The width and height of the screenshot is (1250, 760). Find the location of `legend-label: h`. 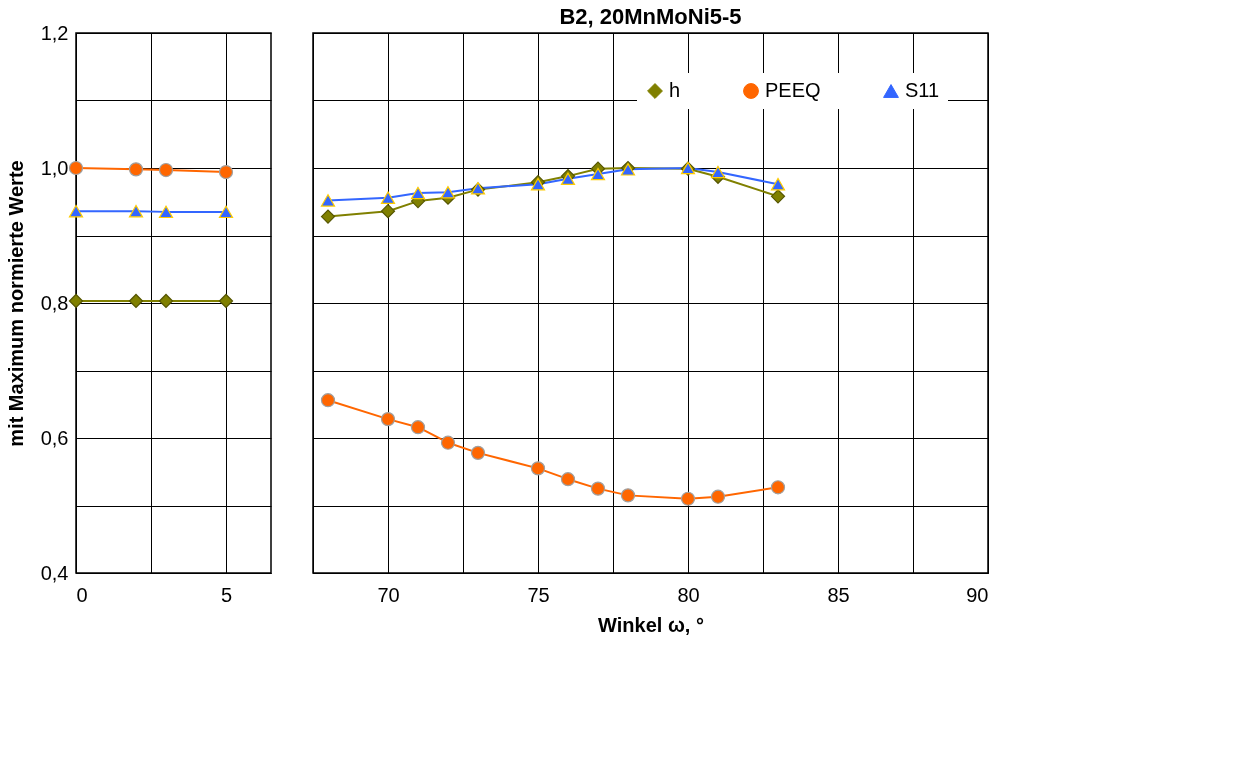

legend-label: h is located at coordinates (675, 90).